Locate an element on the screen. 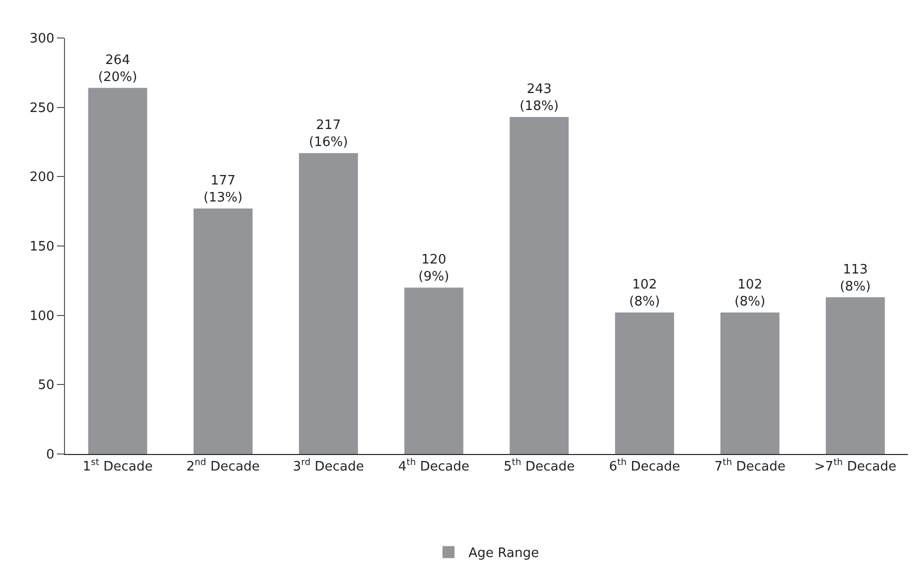 This screenshot has height=577, width=918. x-tick-label: 7$^{th}$ Decade is located at coordinates (750, 466).